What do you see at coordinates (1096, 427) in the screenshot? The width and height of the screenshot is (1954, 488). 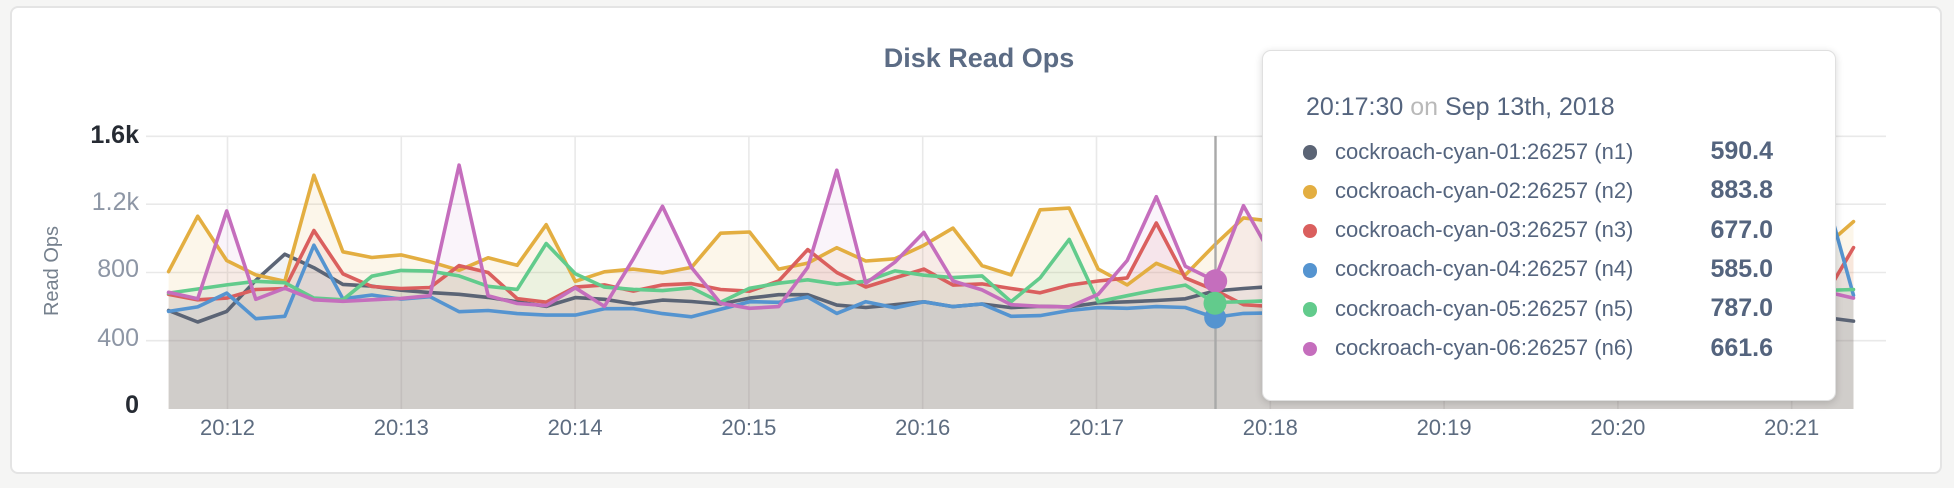 I see `svg-text: 20:17` at bounding box center [1096, 427].